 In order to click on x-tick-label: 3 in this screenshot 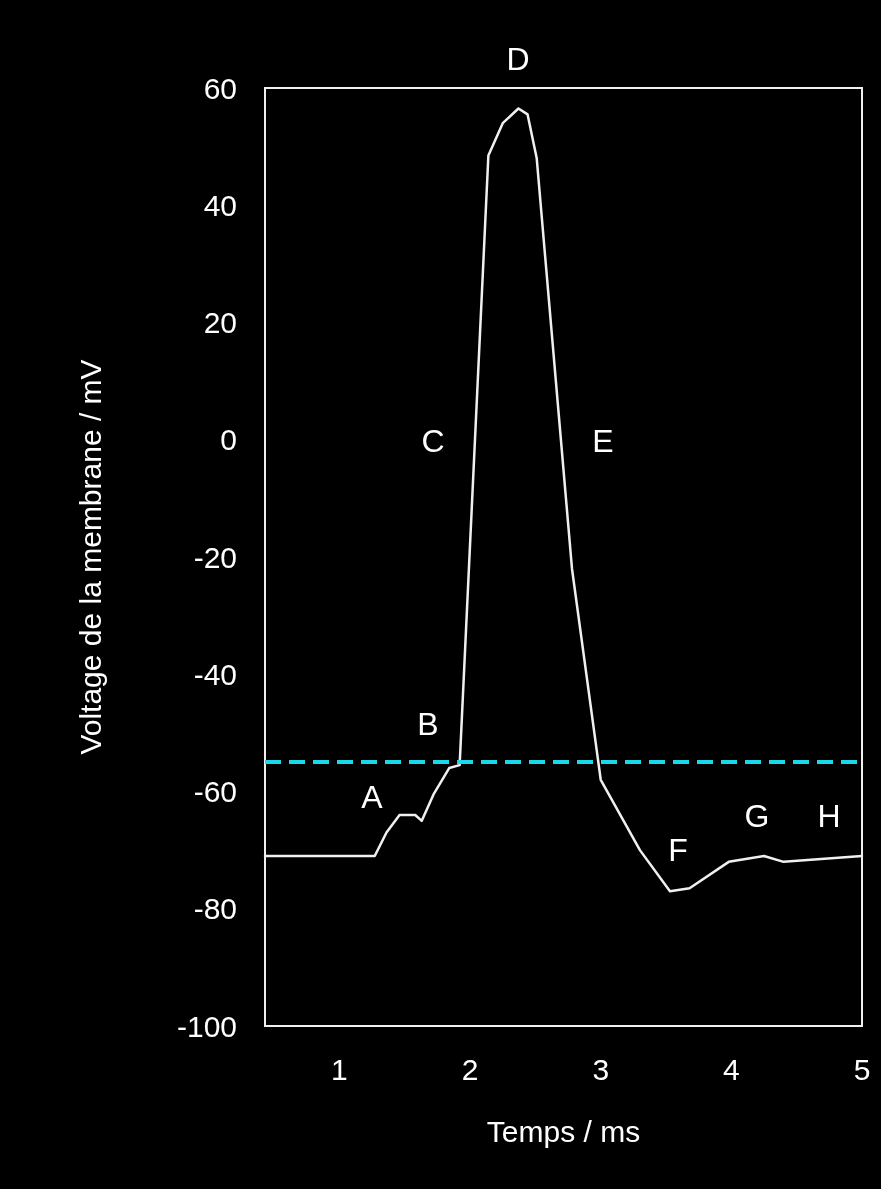, I will do `click(601, 1069)`.